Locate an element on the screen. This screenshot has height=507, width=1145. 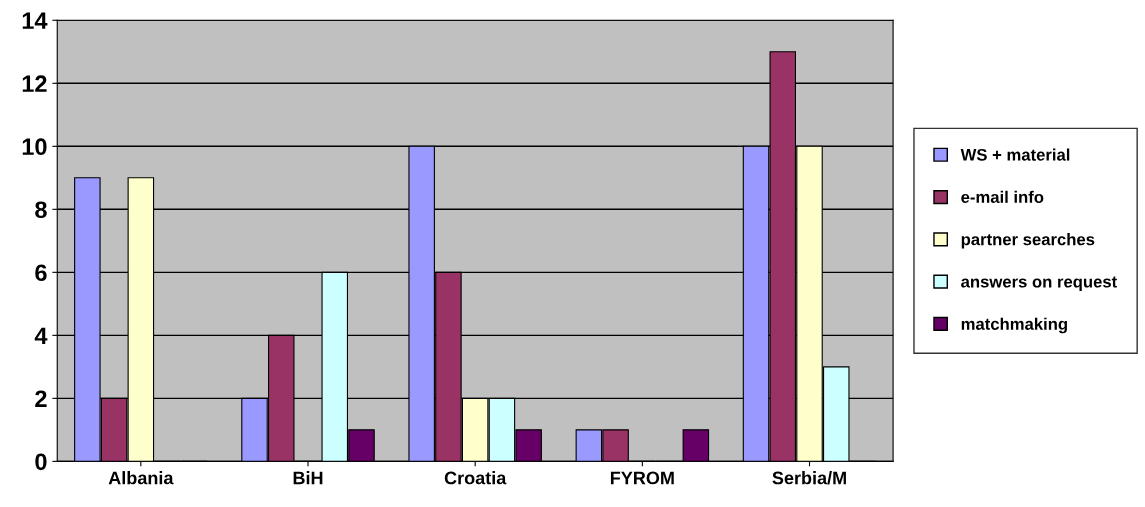
x-tick-label: FYROM is located at coordinates (642, 478).